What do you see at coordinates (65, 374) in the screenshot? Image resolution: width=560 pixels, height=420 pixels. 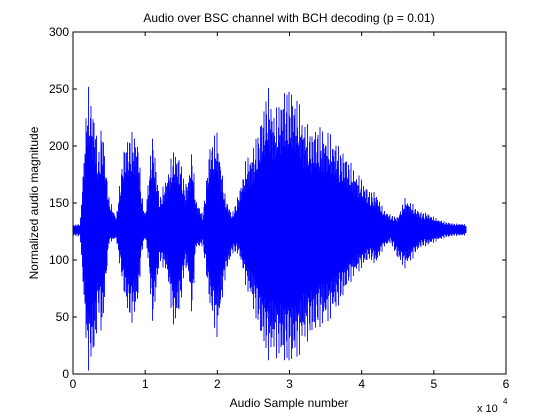 I see `y-tick-label: 0` at bounding box center [65, 374].